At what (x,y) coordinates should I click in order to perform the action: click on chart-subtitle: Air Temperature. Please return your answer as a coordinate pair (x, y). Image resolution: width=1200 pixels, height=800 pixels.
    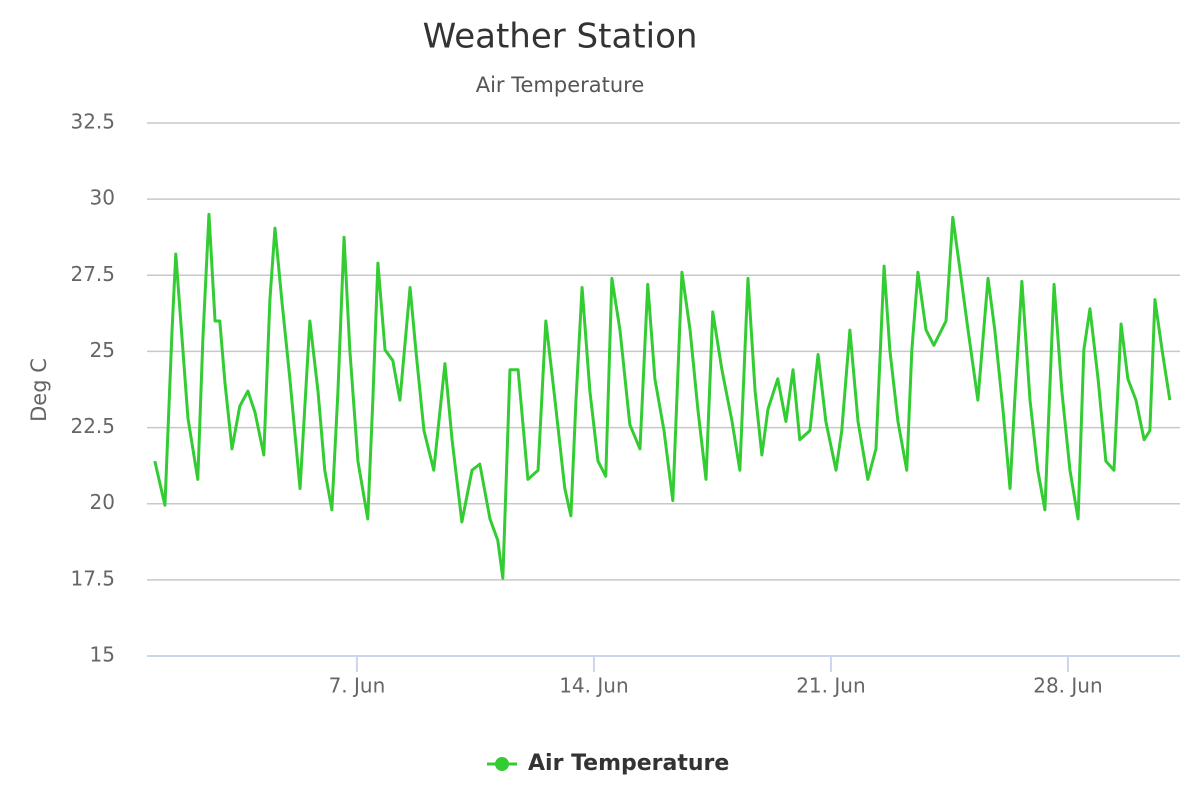
    Looking at the image, I should click on (560, 85).